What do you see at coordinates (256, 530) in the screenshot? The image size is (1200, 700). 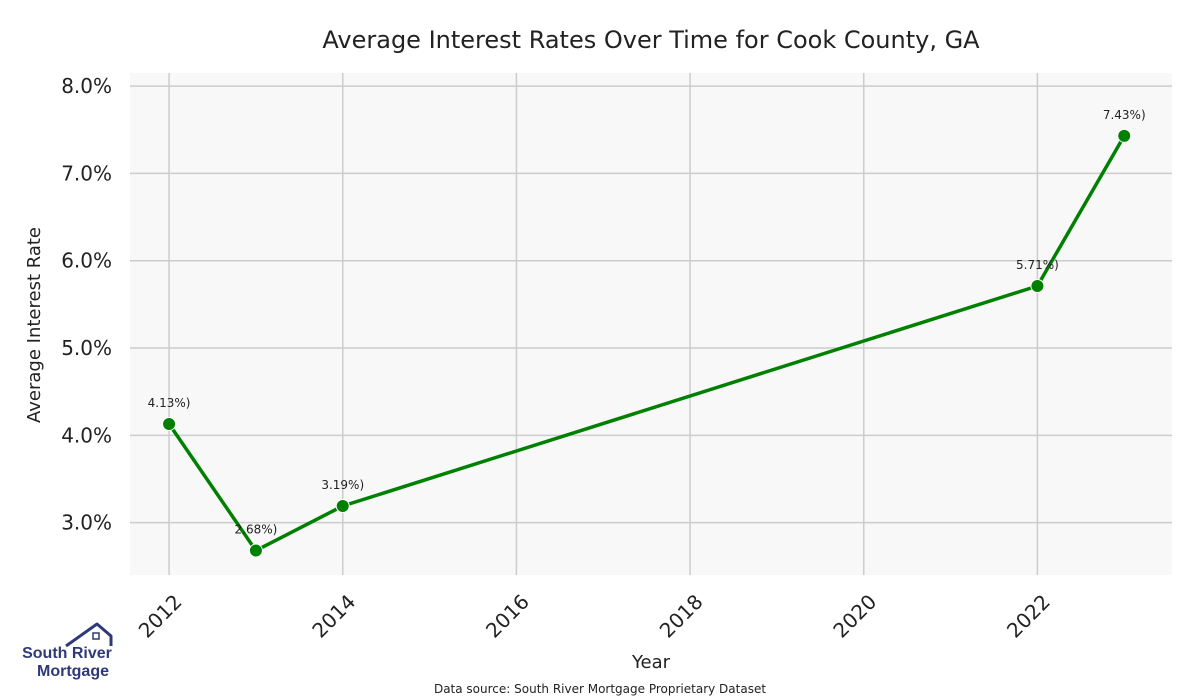 I see `data-point-label: 2.68%)` at bounding box center [256, 530].